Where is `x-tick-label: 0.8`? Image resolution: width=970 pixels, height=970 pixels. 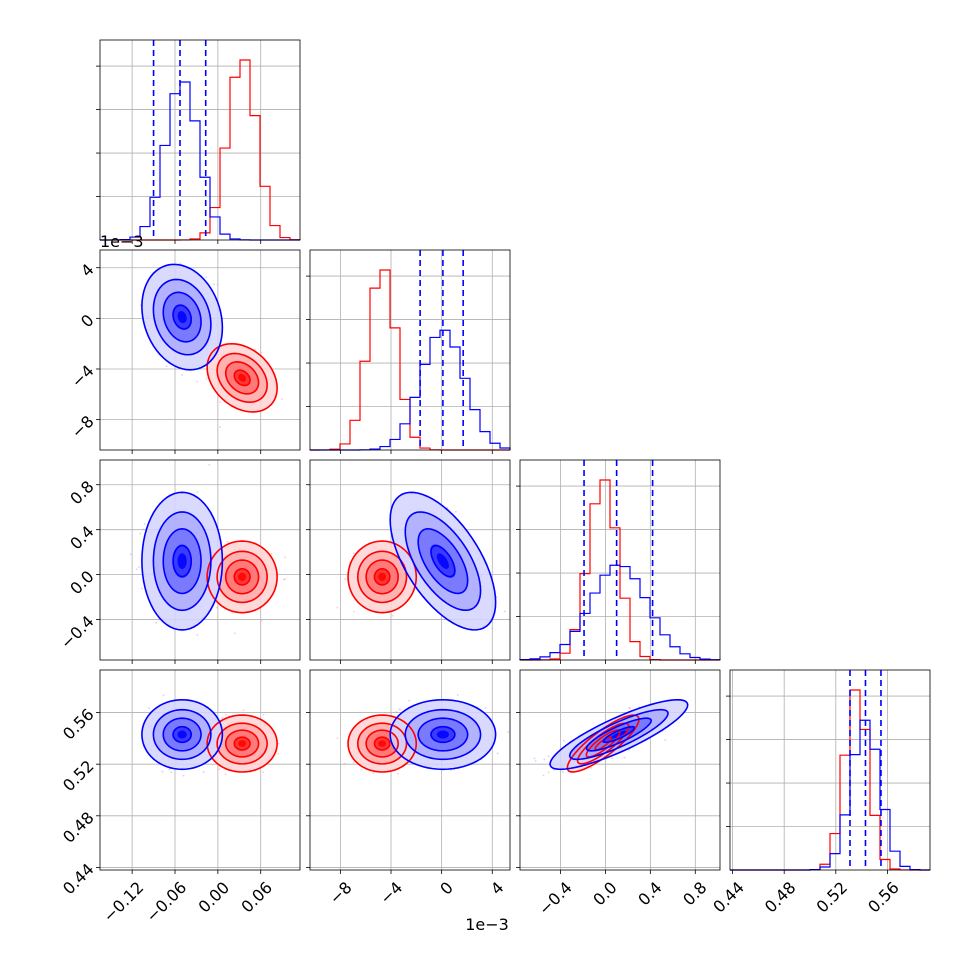
x-tick-label: 0.8 is located at coordinates (694, 893).